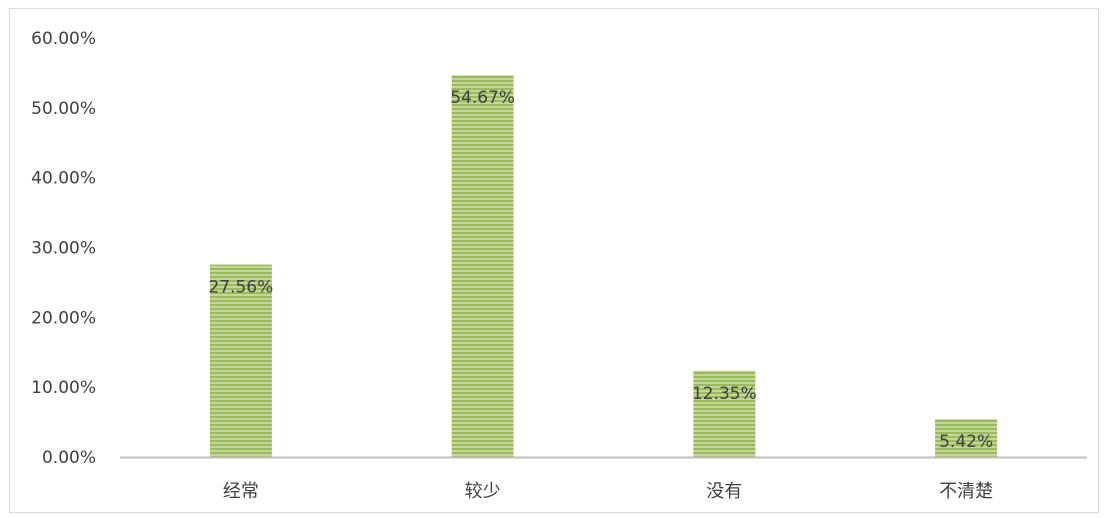  Describe the element at coordinates (483, 491) in the screenshot. I see `x-tick-label: 较少` at that location.